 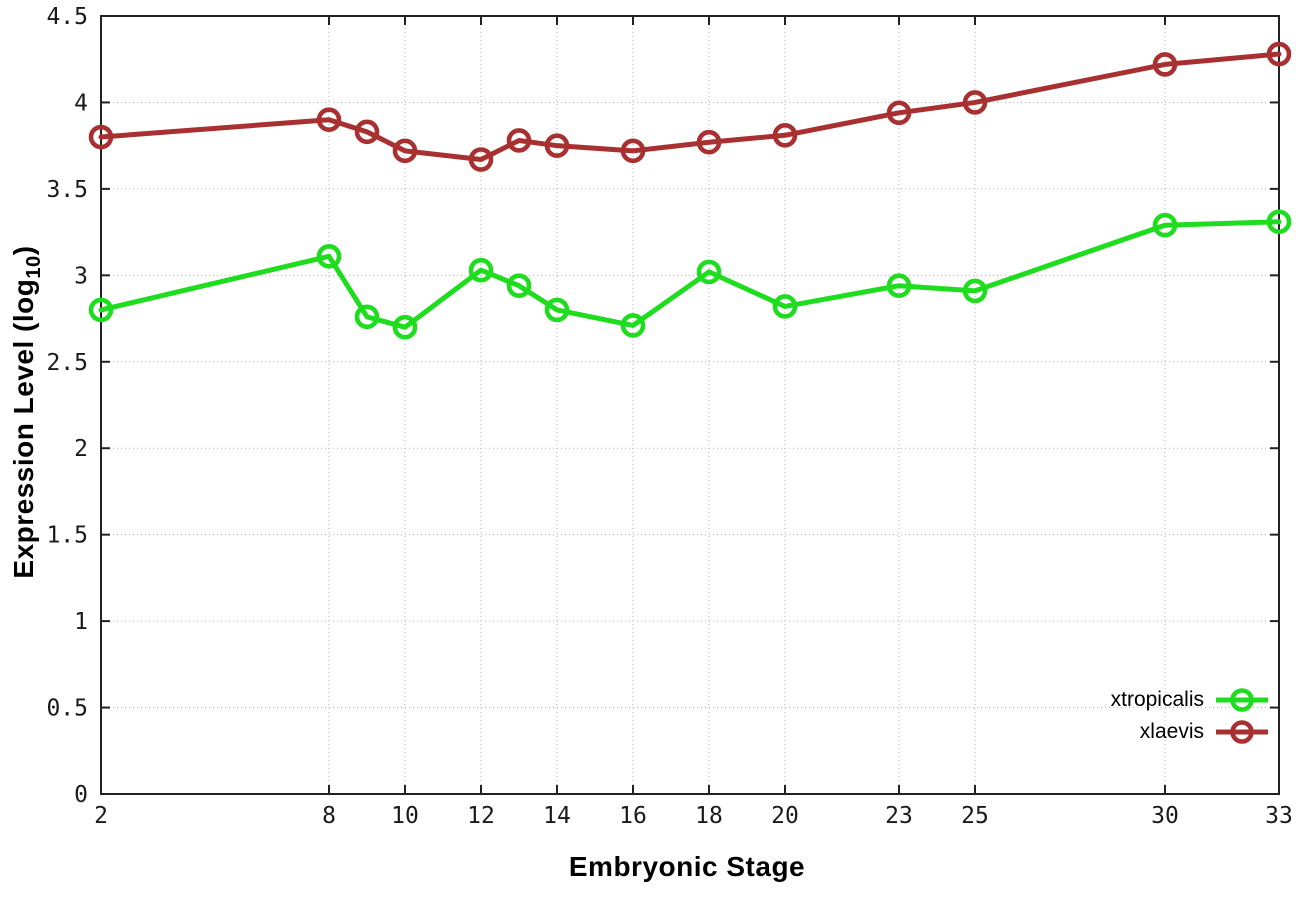 What do you see at coordinates (1165, 816) in the screenshot?
I see `x-tick-label: 30` at bounding box center [1165, 816].